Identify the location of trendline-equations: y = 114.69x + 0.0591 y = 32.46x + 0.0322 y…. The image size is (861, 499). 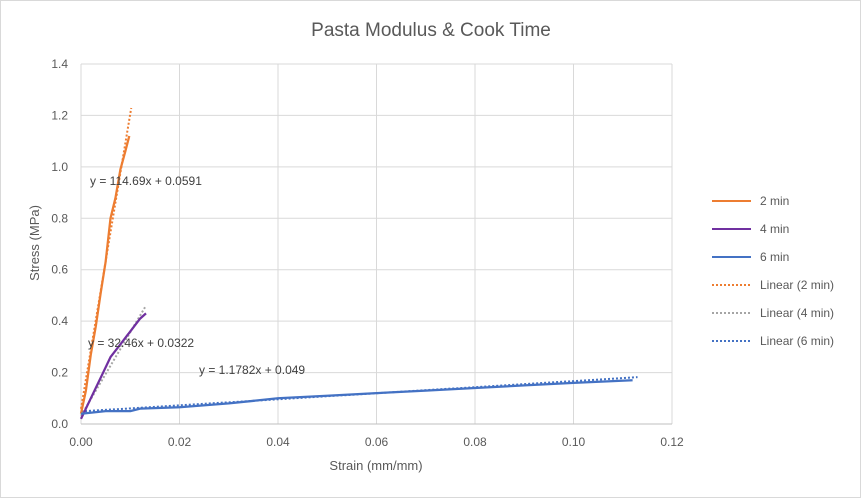
(196, 275).